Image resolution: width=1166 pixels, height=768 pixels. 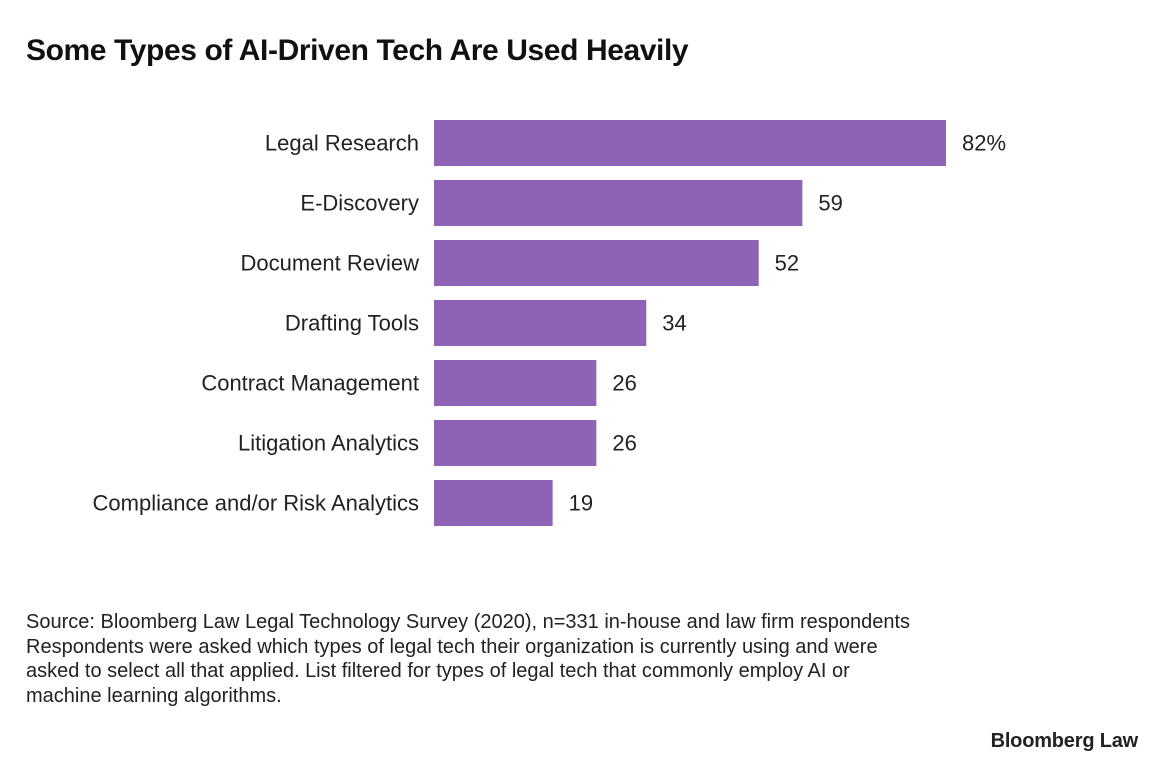 I want to click on value-label: 19, so click(x=581, y=503).